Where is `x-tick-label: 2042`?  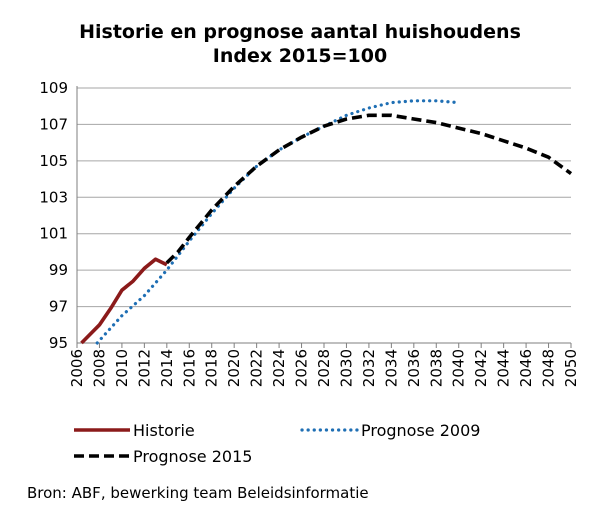
x-tick-label: 2042 is located at coordinates (481, 368).